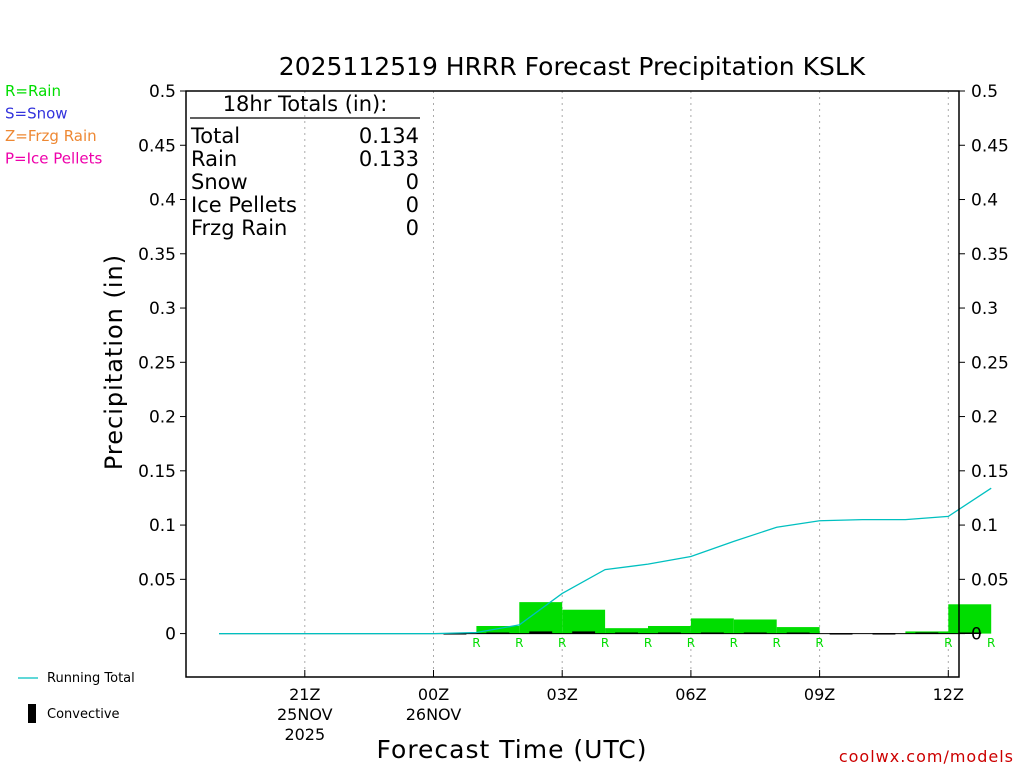  I want to click on y-axis-right: 0 0.05 0.1 0.15 0.2 0.25 0.3 0.35 0.4 0.45 0.5, so click(984, 363).